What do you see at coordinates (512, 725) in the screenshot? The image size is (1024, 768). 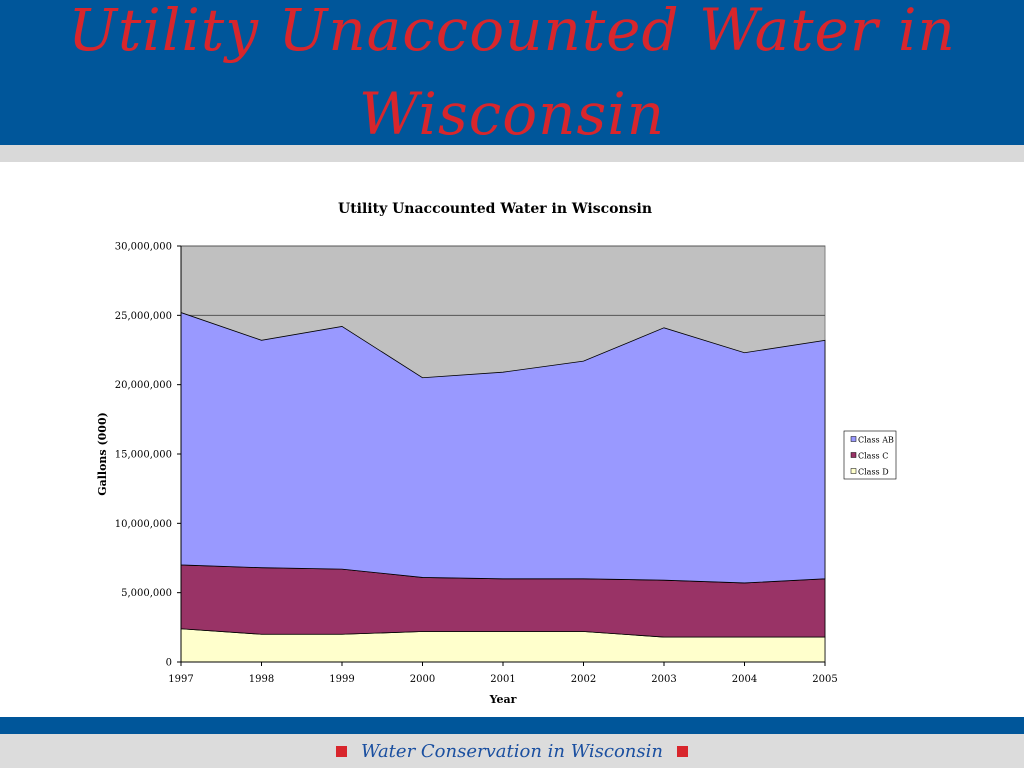 I see `footer-band` at bounding box center [512, 725].